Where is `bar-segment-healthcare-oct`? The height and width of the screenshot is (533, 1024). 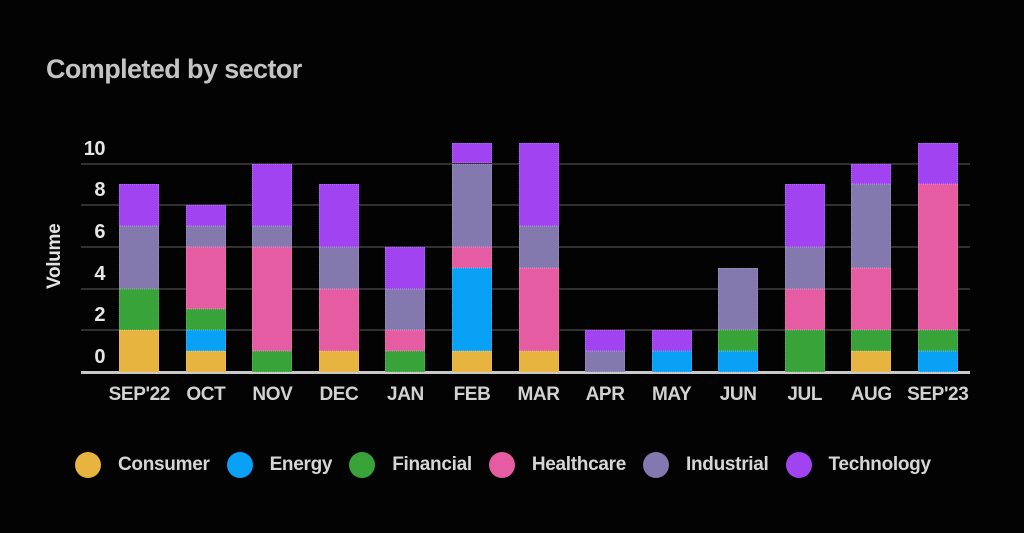
bar-segment-healthcare-oct is located at coordinates (205, 278).